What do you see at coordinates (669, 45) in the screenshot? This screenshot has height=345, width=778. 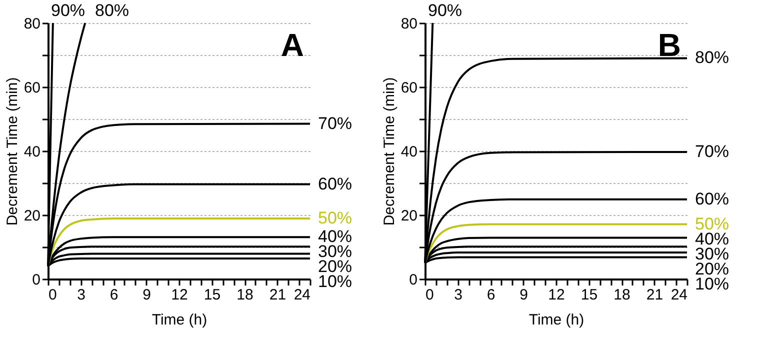 I see `annotation: B` at bounding box center [669, 45].